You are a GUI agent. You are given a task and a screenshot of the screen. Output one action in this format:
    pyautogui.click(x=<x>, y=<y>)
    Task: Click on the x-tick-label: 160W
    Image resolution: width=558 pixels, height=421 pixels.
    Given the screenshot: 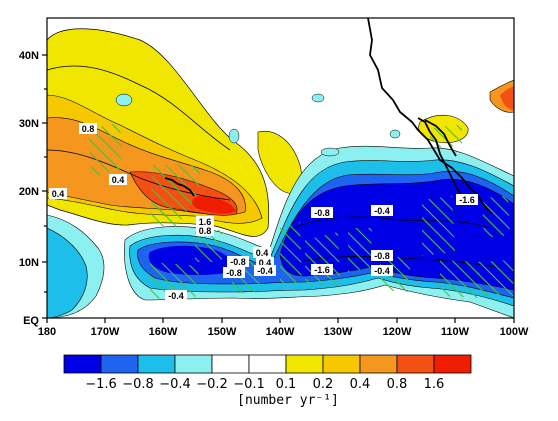 What is the action you would take?
    pyautogui.click(x=163, y=332)
    